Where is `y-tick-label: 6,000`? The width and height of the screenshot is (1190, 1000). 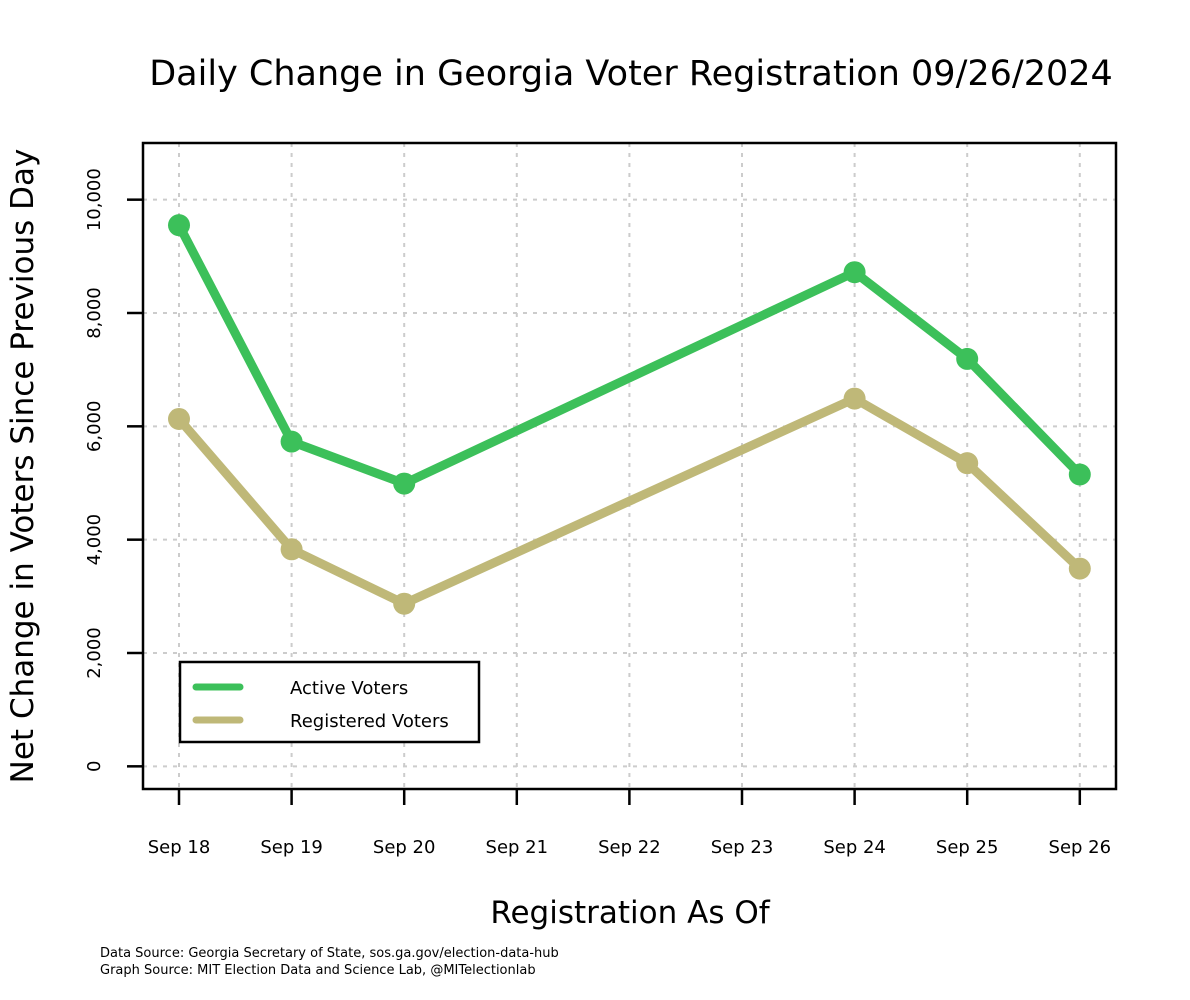 y-tick-label: 6,000 is located at coordinates (94, 427).